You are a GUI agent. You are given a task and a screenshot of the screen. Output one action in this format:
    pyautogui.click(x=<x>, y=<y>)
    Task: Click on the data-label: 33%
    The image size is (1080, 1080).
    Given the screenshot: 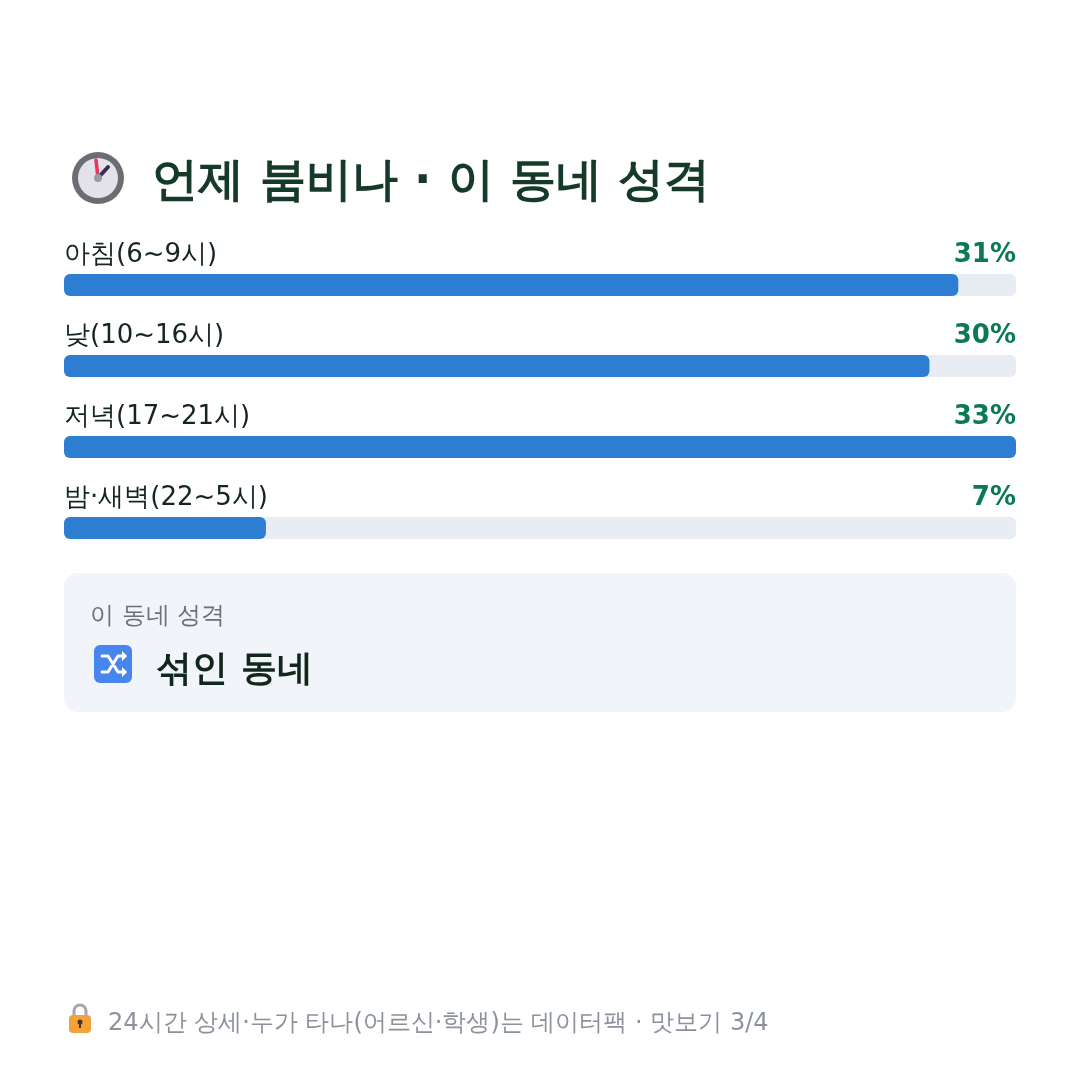 What is the action you would take?
    pyautogui.click(x=984, y=415)
    